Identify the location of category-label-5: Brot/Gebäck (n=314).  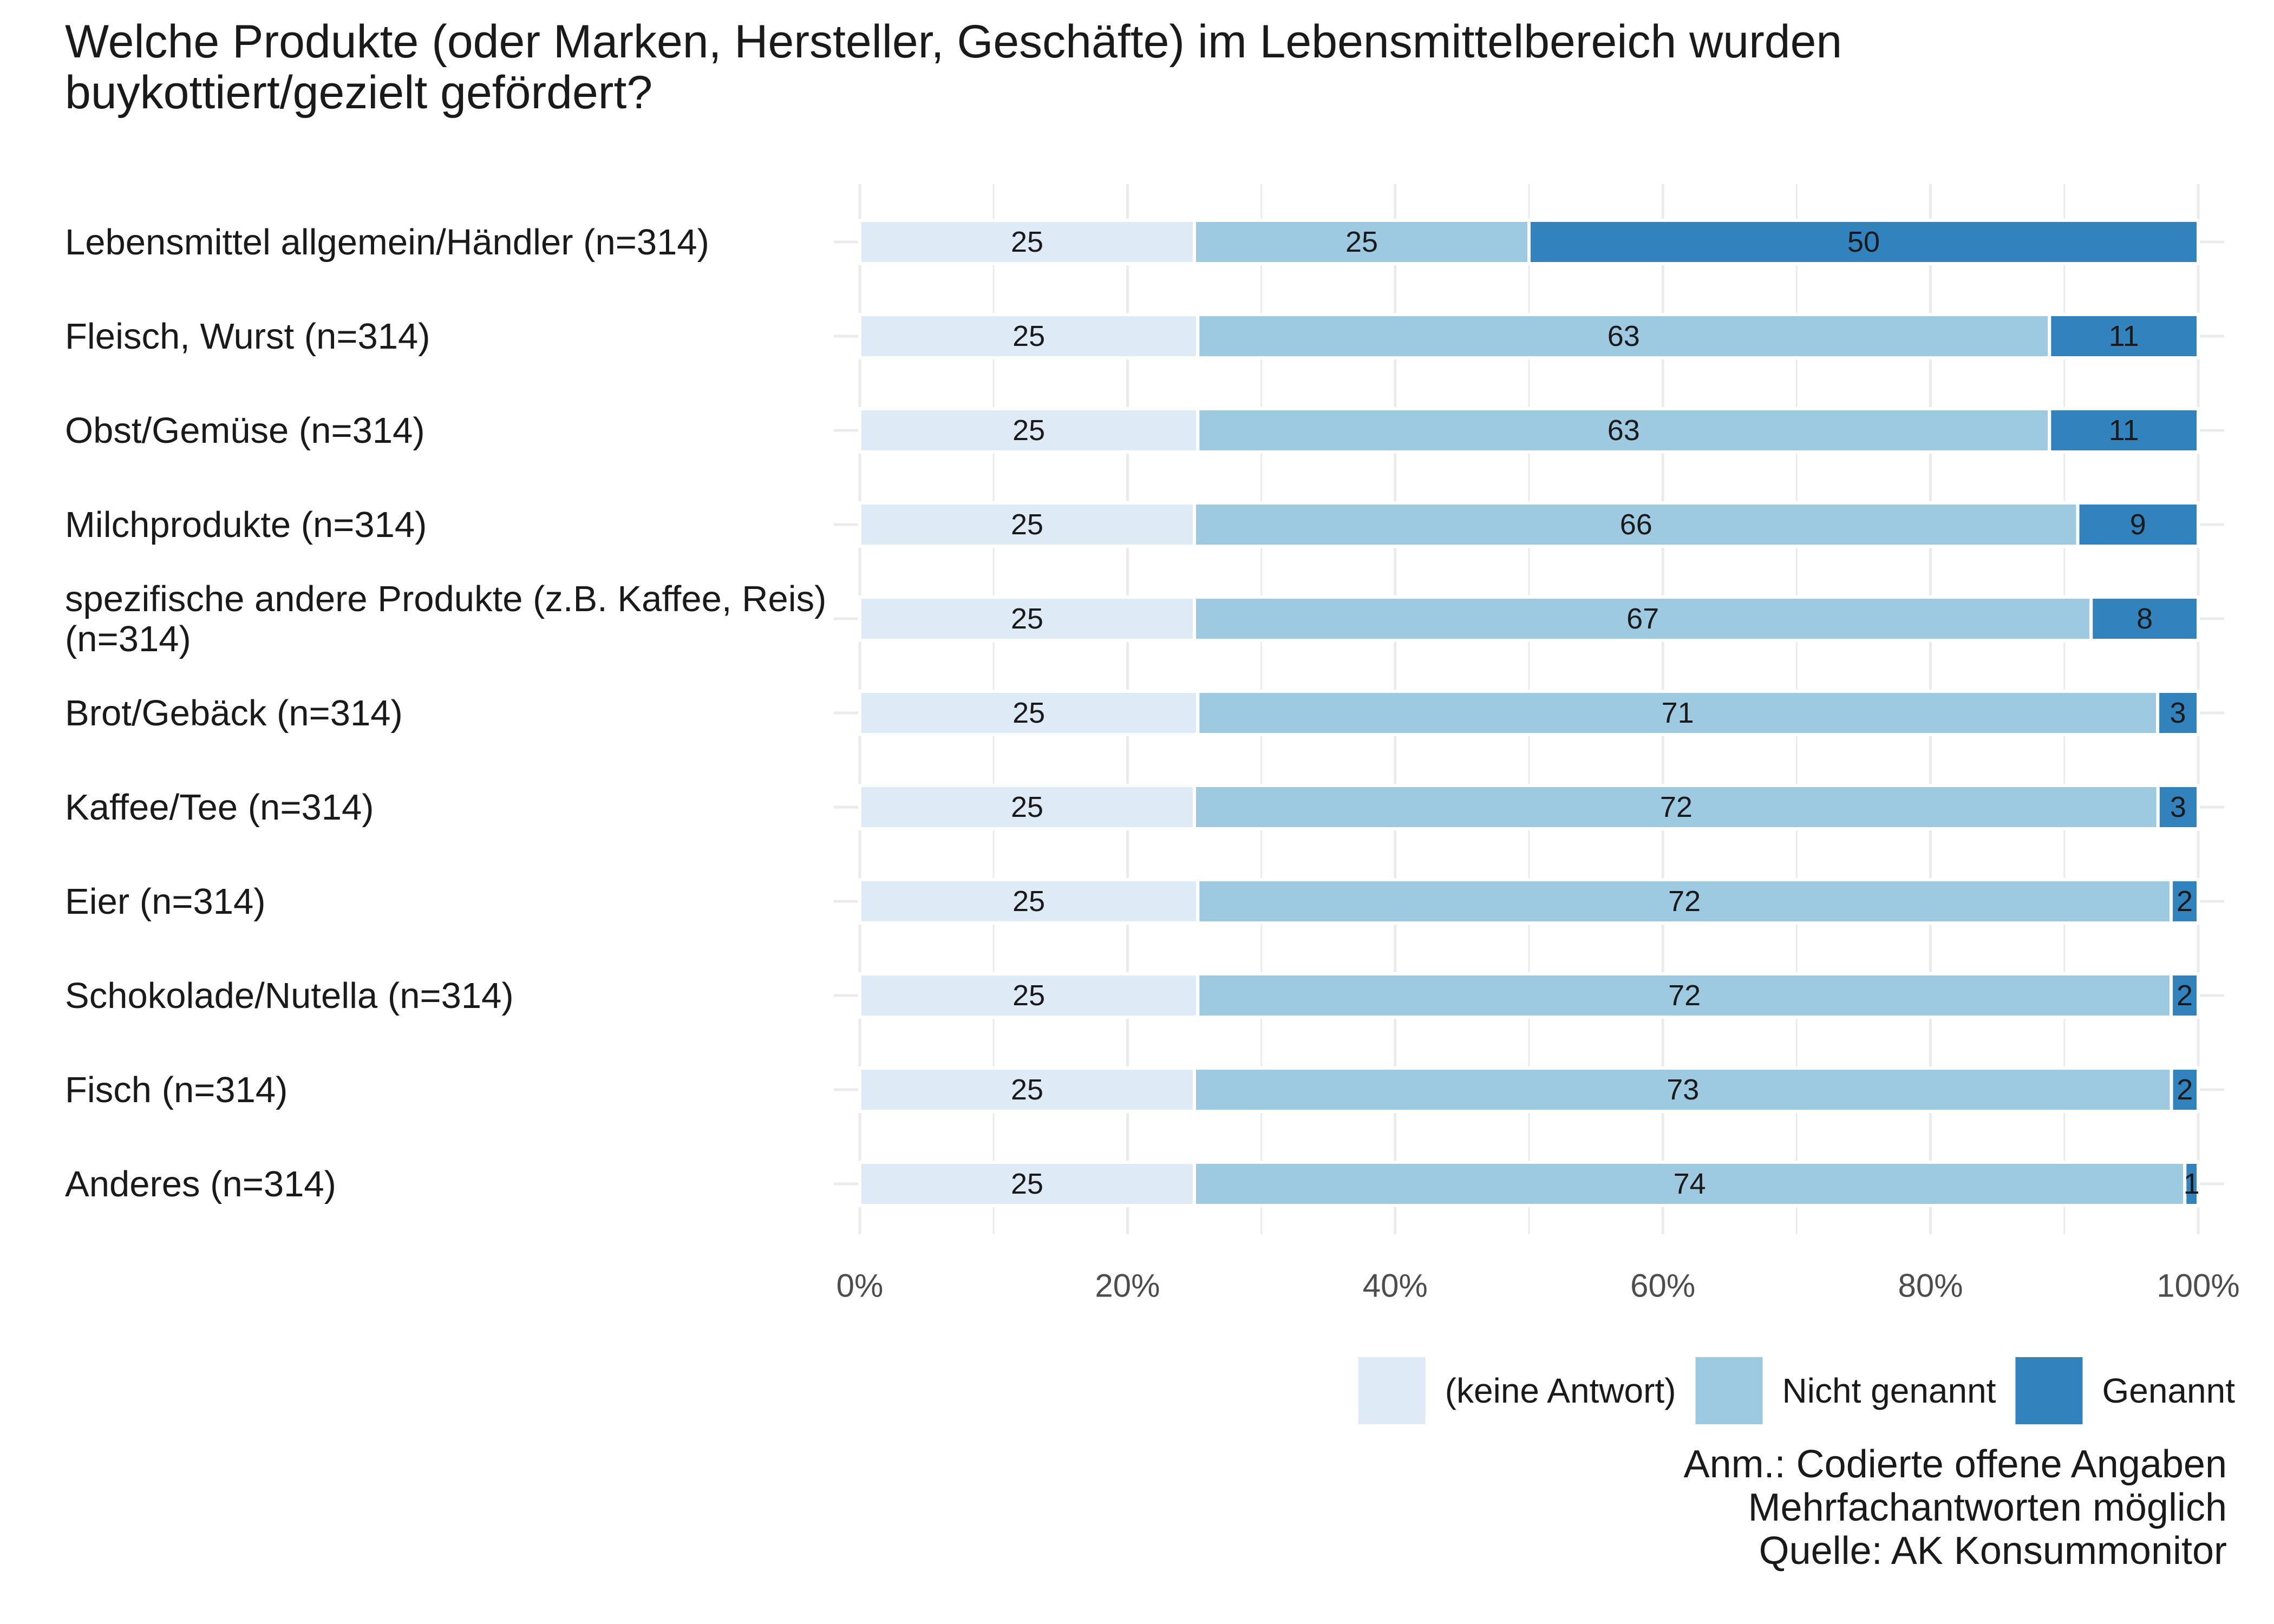
(234, 713).